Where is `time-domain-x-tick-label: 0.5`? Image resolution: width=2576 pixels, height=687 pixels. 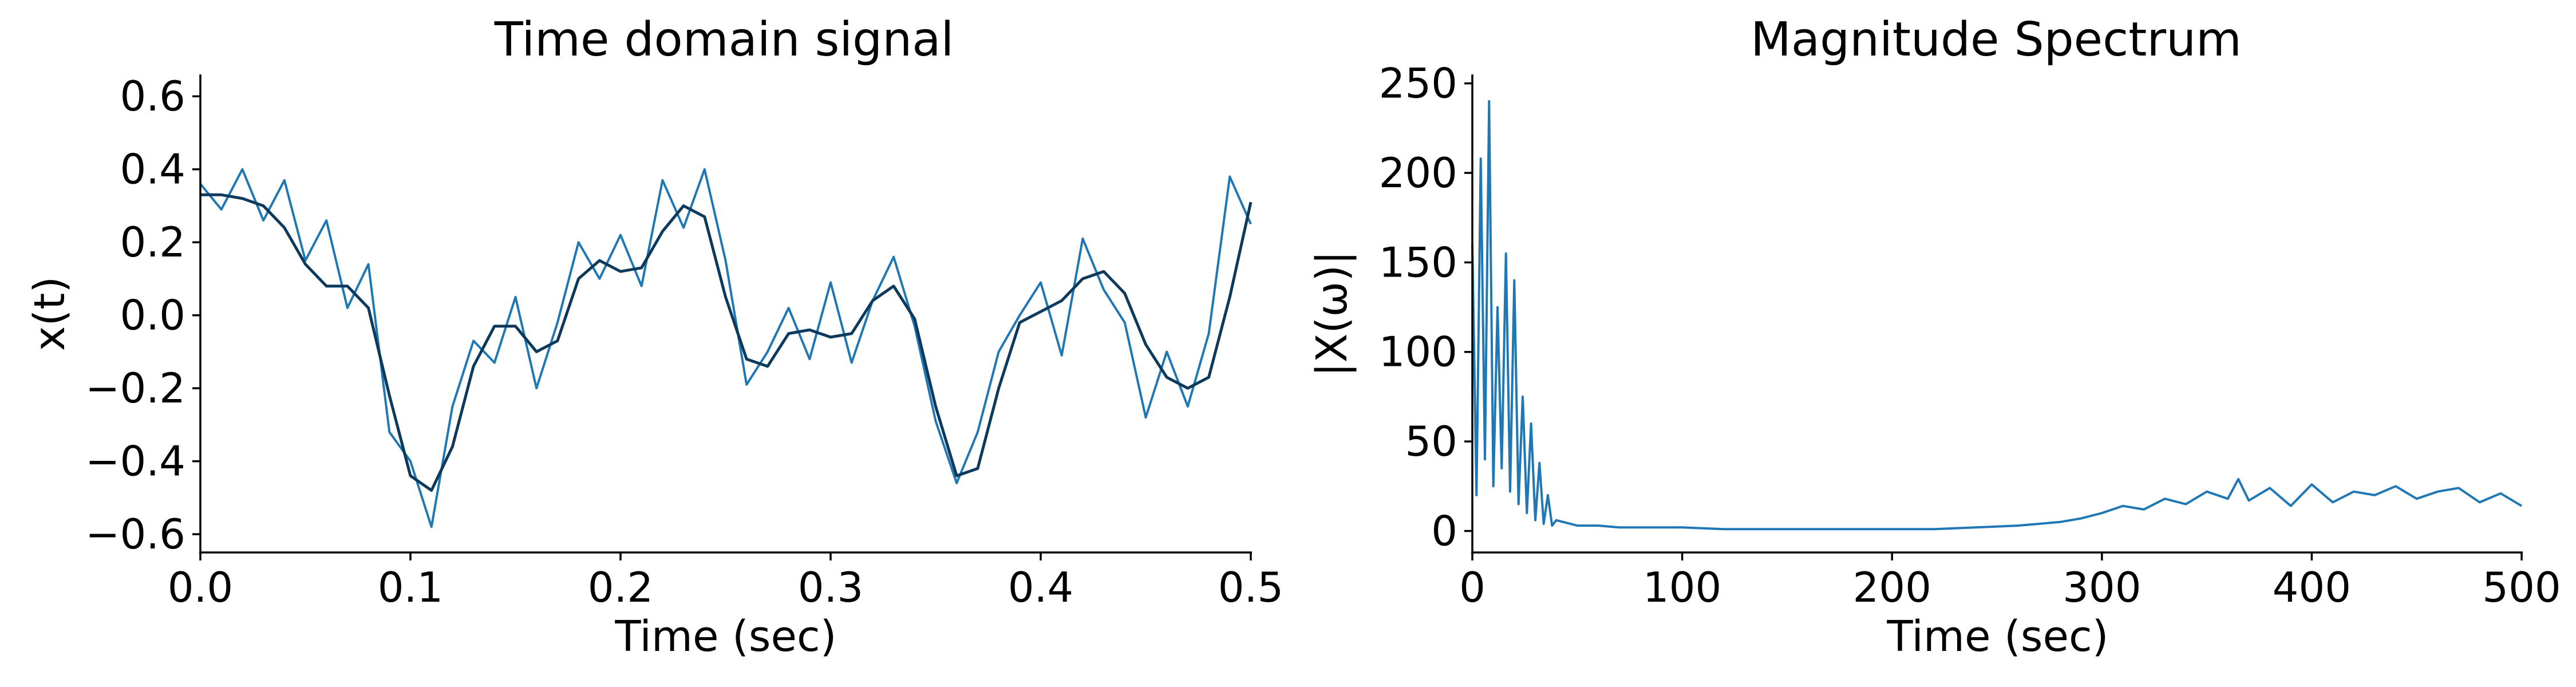
time-domain-x-tick-label: 0.5 is located at coordinates (1251, 587).